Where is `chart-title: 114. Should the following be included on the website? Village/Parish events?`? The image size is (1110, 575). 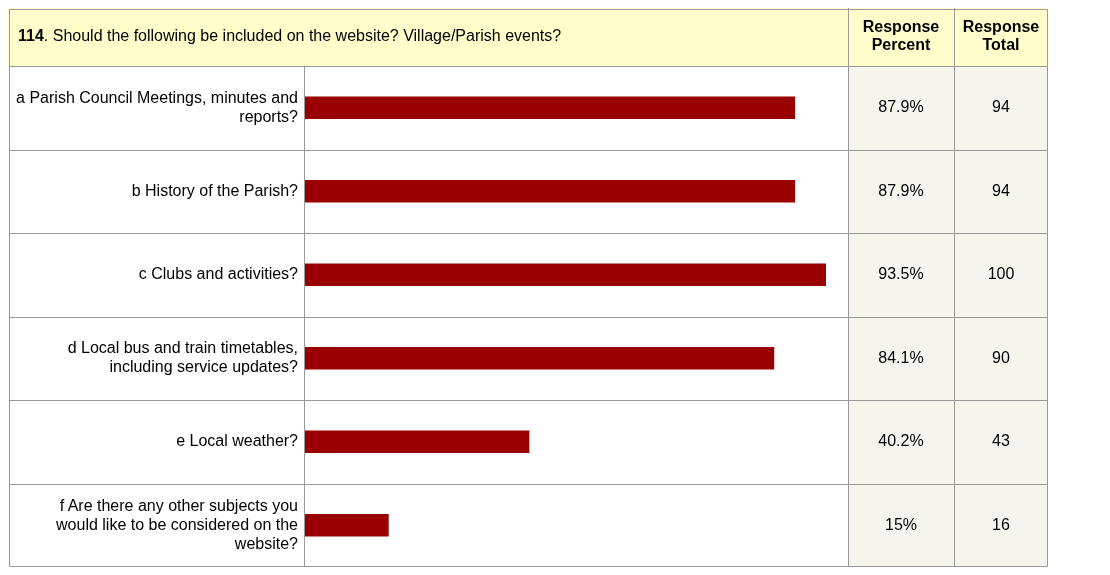 chart-title: 114. Should the following be included on the website? Village/Parish events? is located at coordinates (290, 36).